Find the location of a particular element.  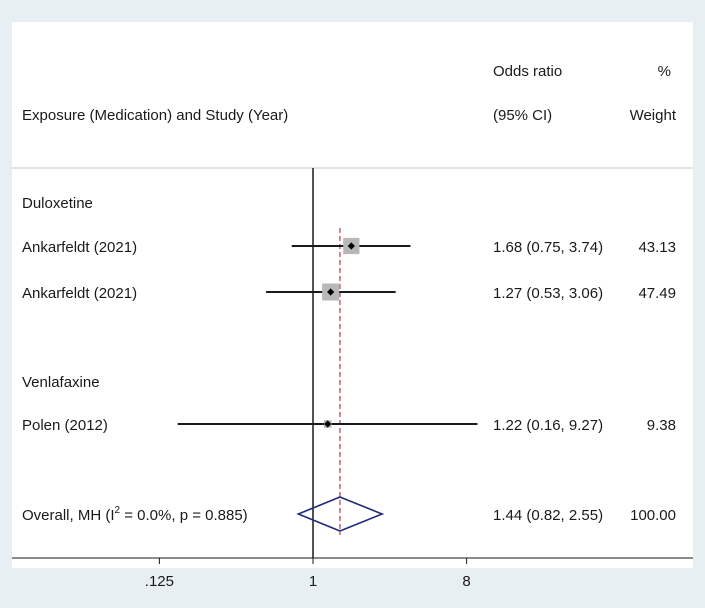

study-ci-3: 1.22 (0.16, 9.27) is located at coordinates (548, 425).